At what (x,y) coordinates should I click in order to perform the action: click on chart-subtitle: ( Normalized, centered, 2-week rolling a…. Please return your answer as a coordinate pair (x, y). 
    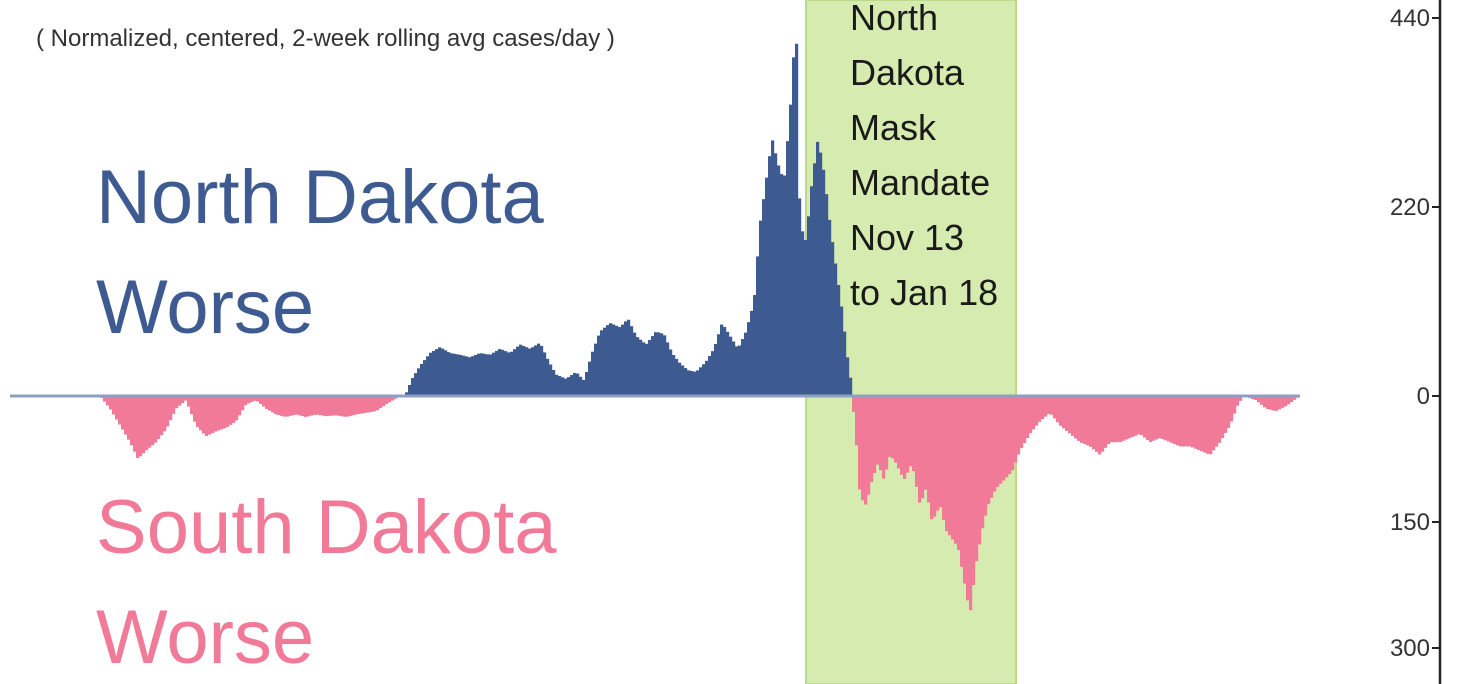
    Looking at the image, I should click on (325, 38).